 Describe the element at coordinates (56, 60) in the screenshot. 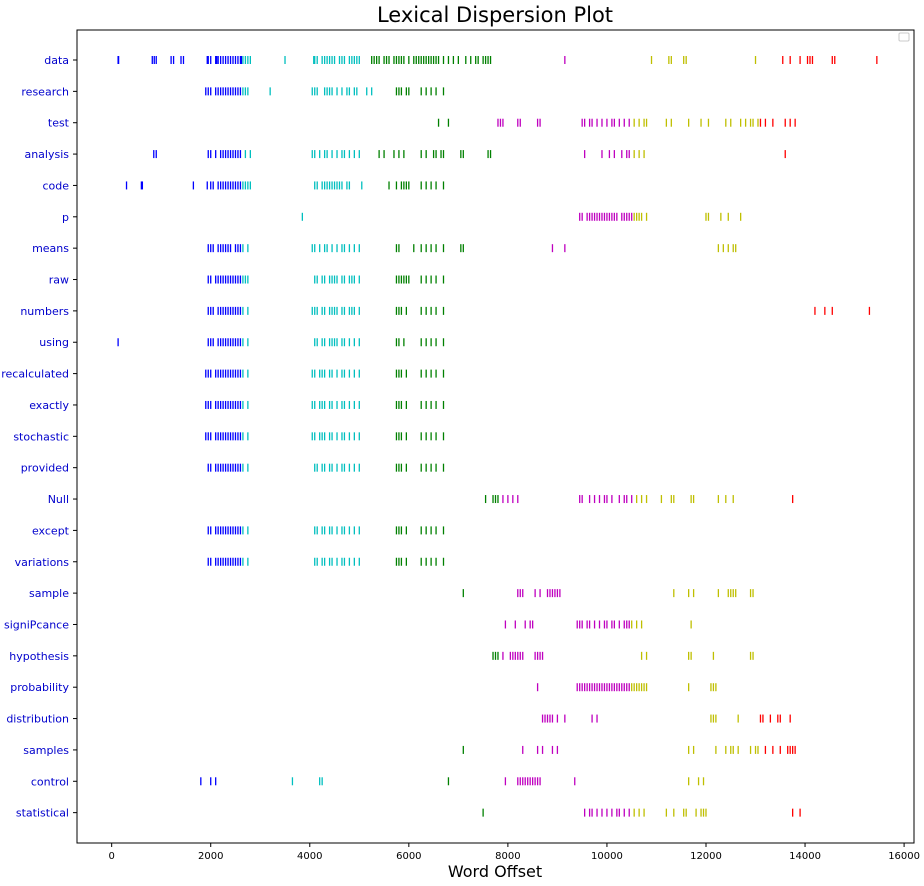

I see `y-tick-label: data` at that location.